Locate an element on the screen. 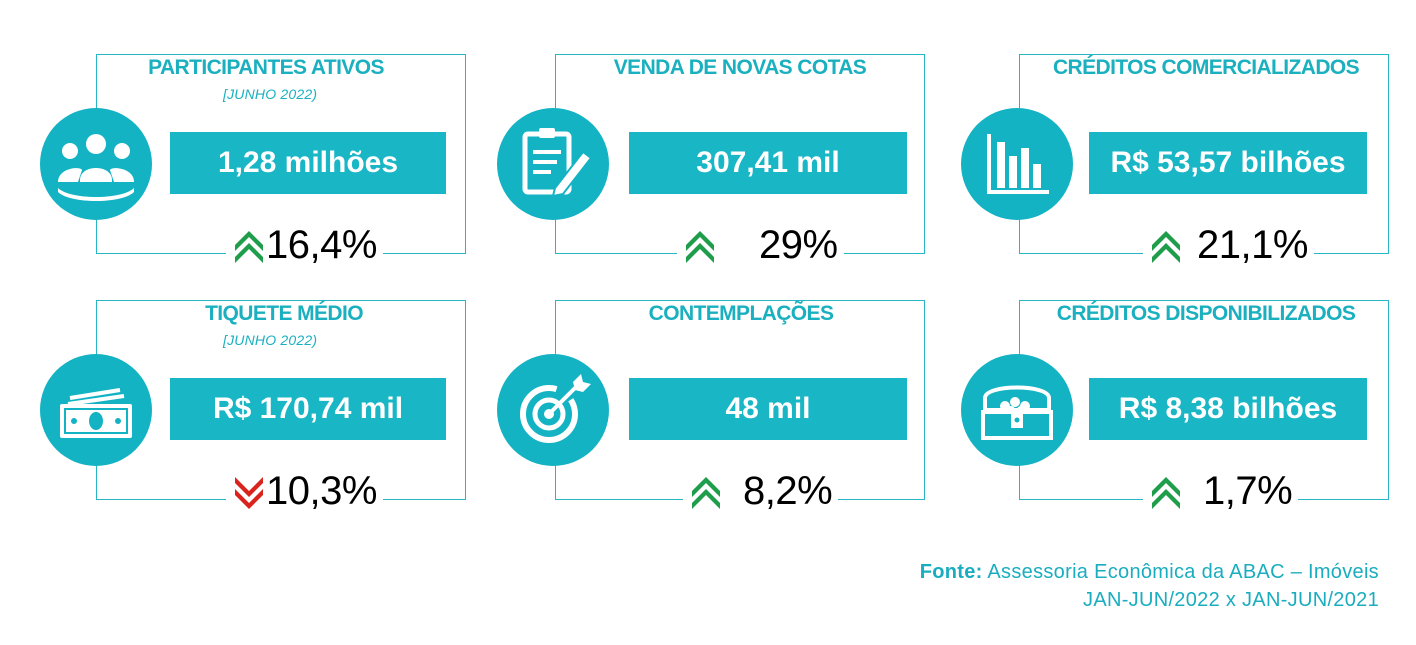 Image resolution: width=1416 pixels, height=645 pixels. value-box: R$ 8,38 bilhões is located at coordinates (1228, 409).